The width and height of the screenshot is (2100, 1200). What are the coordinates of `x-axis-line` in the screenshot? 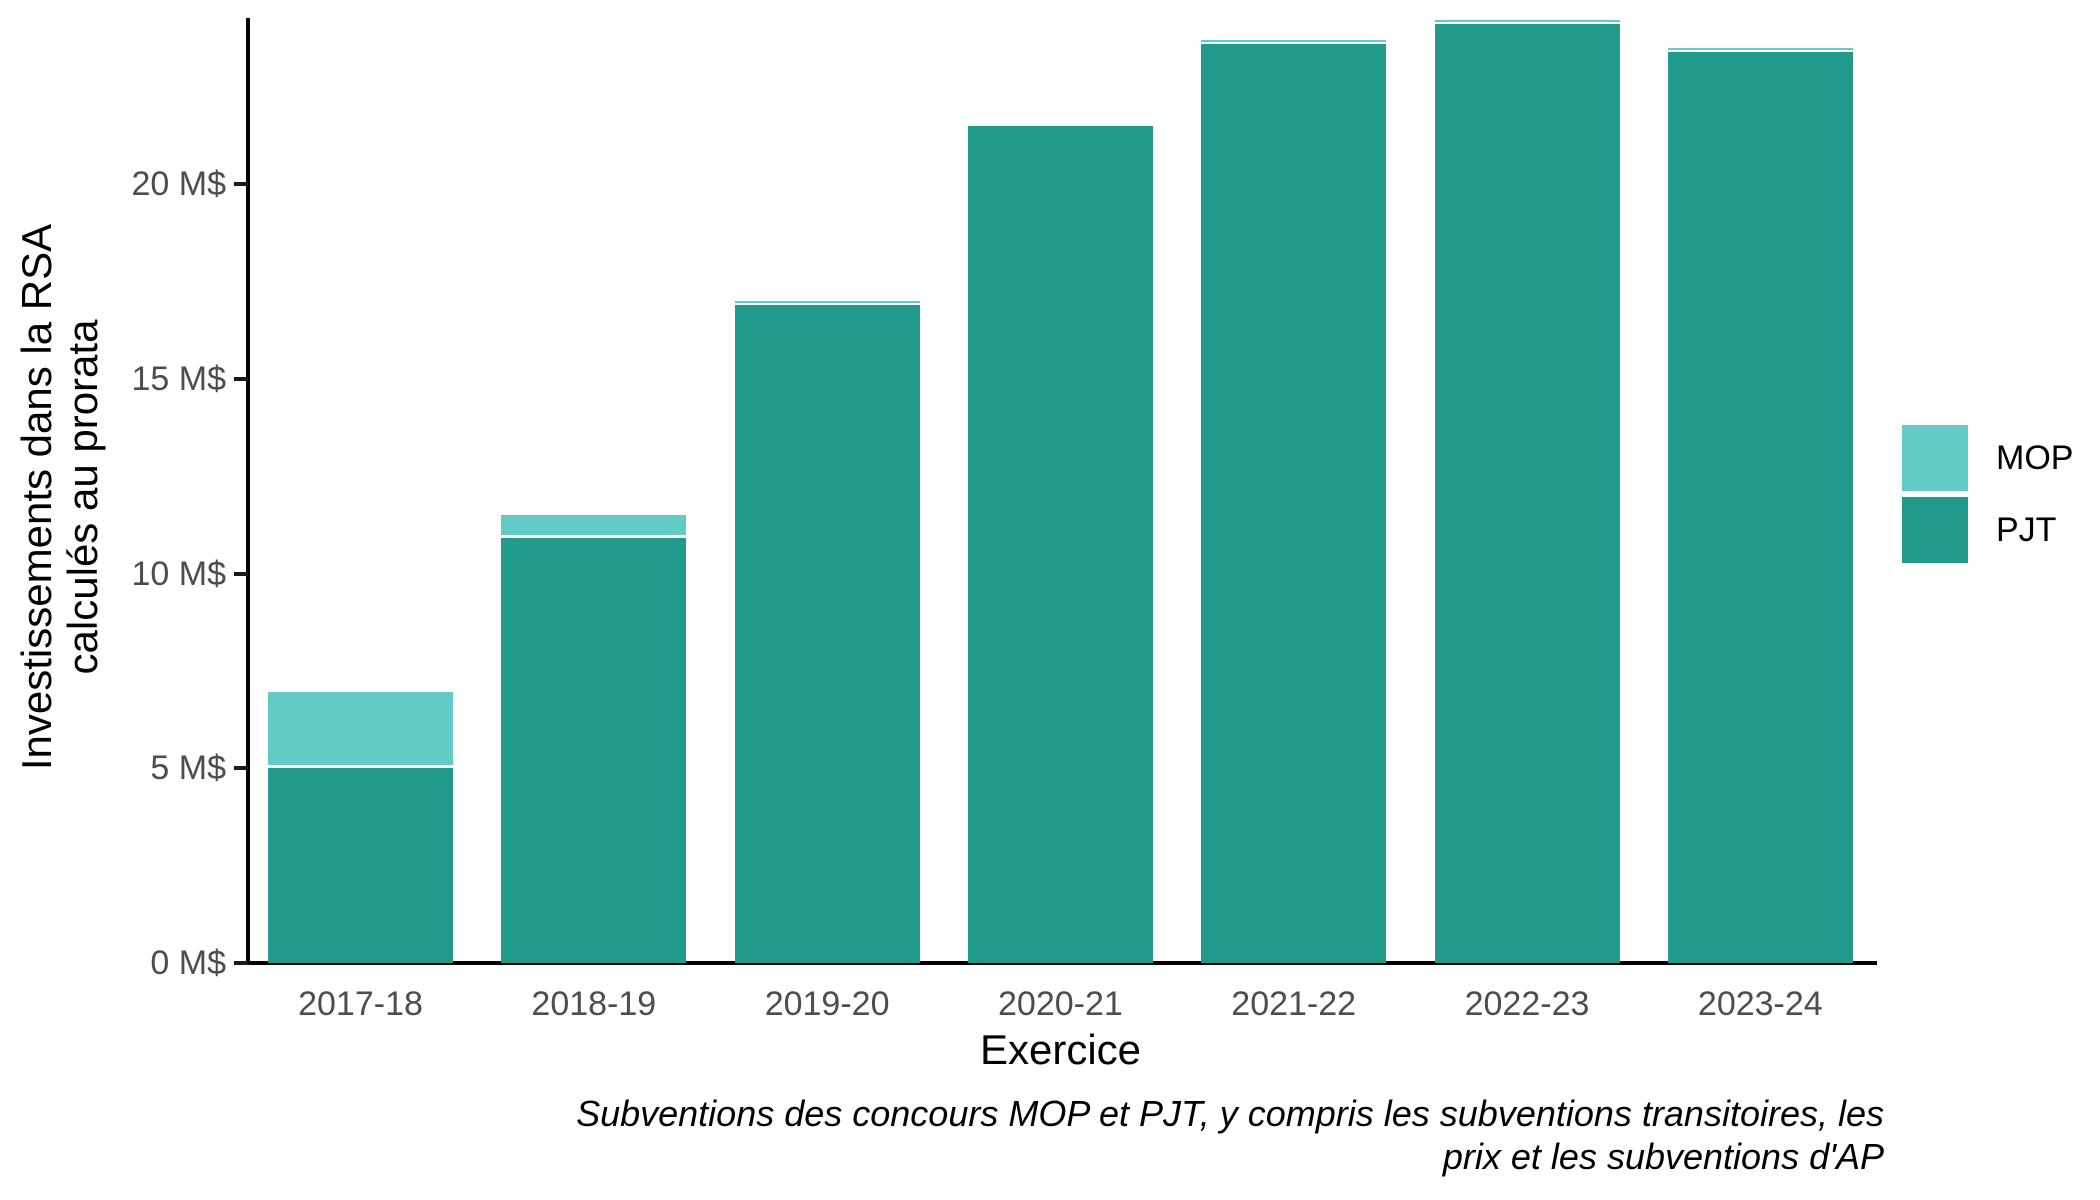 It's located at (1061, 963).